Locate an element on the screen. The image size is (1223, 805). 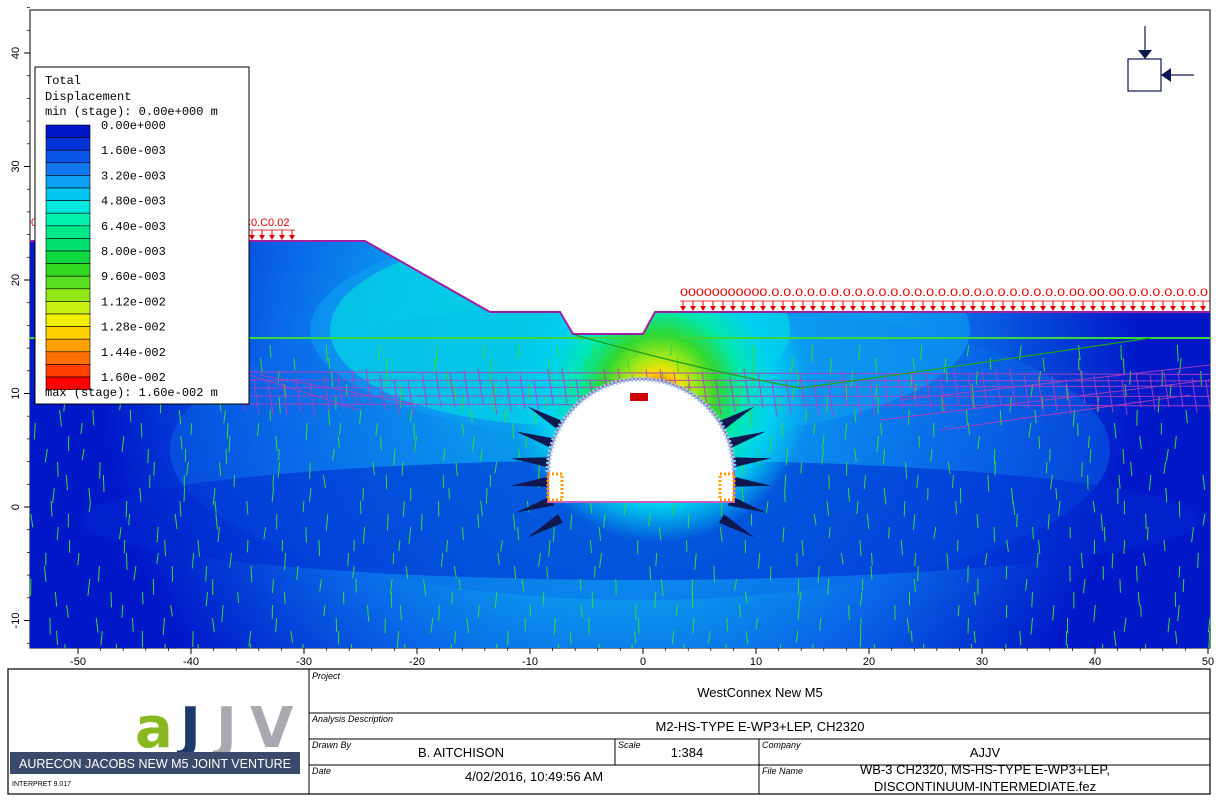
x-tick-label: 30 is located at coordinates (982, 662).